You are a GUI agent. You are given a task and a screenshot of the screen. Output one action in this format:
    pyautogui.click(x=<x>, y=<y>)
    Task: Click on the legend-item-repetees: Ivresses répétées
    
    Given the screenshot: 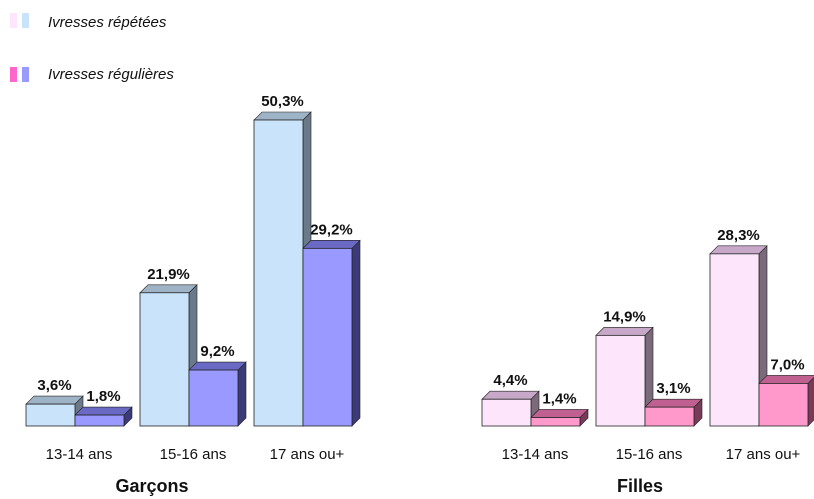 What is the action you would take?
    pyautogui.click(x=88, y=22)
    